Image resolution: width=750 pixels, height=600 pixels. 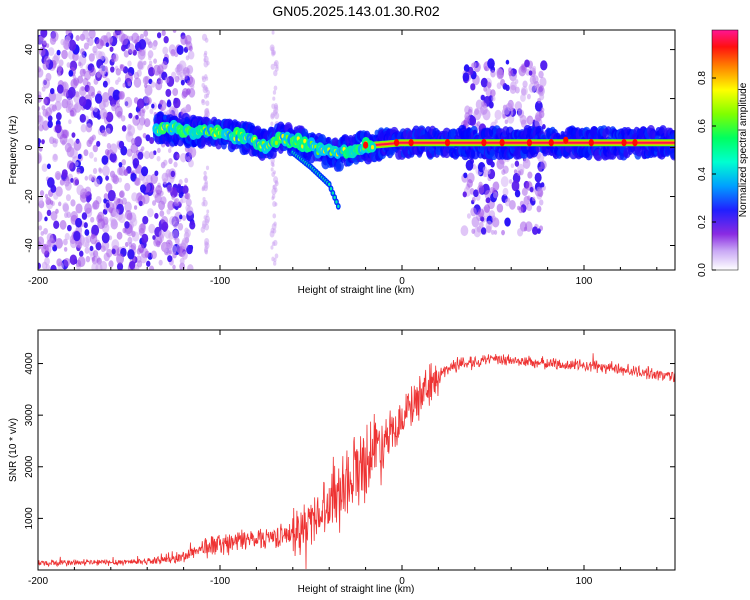 I want to click on colorbar-ticks: 0.0 0.2 0.4 0.6 0.8, so click(x=706, y=174).